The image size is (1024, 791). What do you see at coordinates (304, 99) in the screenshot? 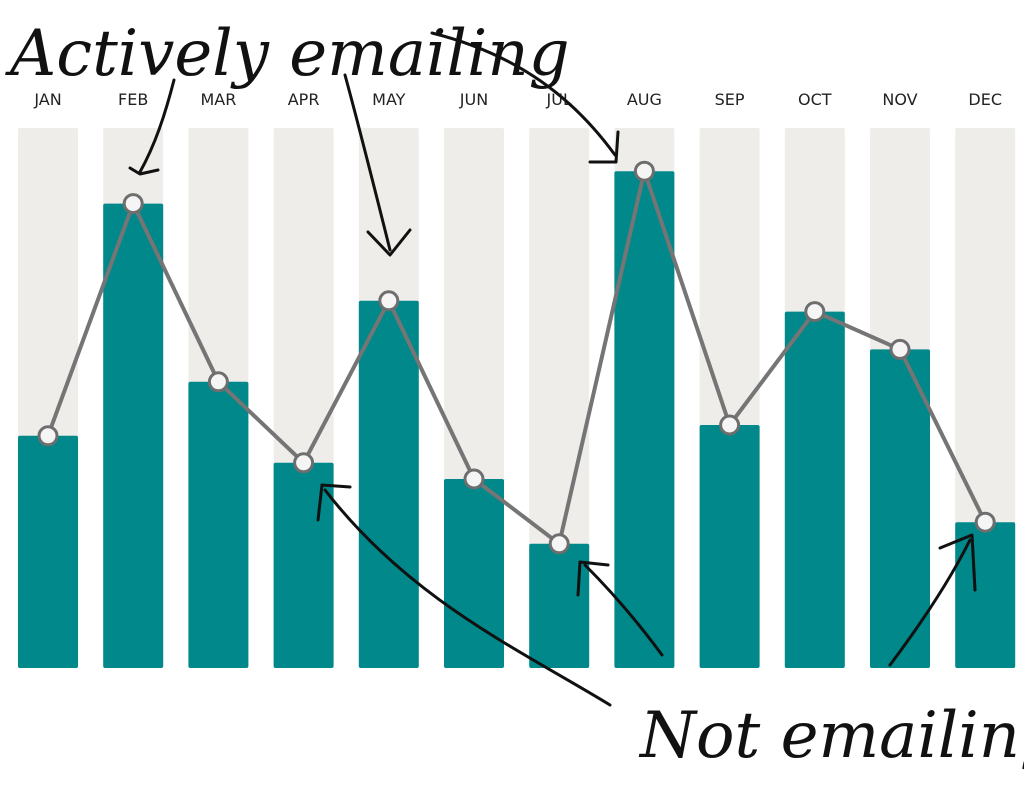
I see `month-label-apr: APR` at bounding box center [304, 99].